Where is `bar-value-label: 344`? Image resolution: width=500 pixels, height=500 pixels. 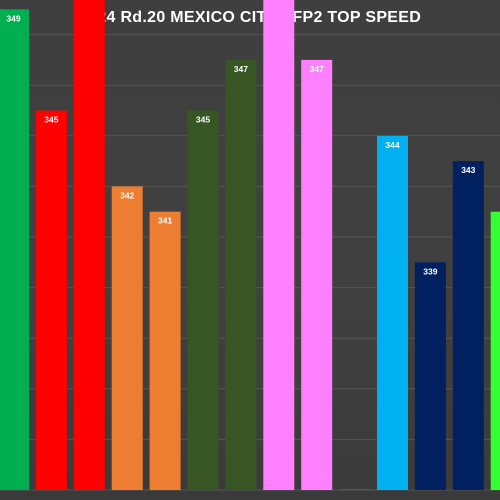
bar-value-label: 344 is located at coordinates (392, 145).